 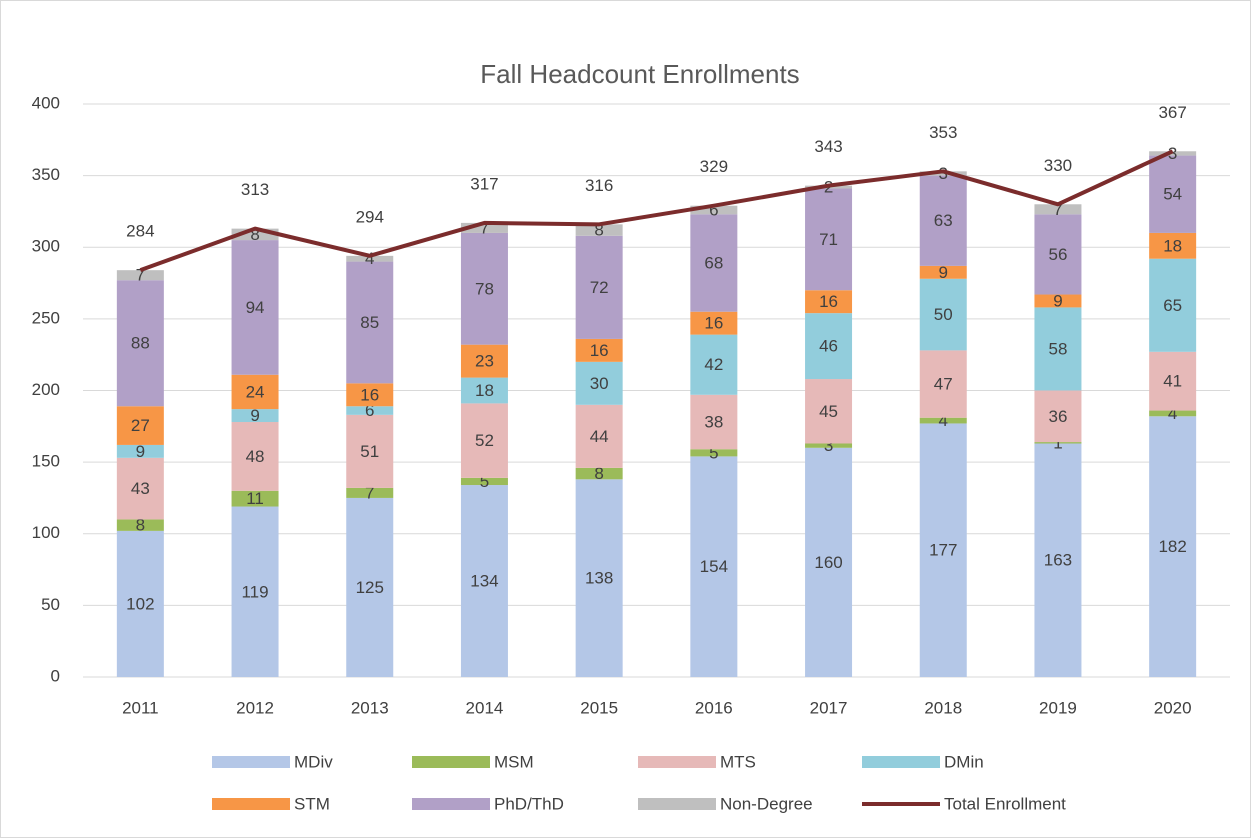 I want to click on data-label: 18, so click(x=1172, y=245).